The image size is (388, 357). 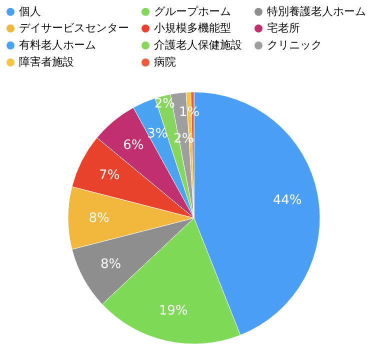 I want to click on legend-label: 個人, so click(x=30, y=11).